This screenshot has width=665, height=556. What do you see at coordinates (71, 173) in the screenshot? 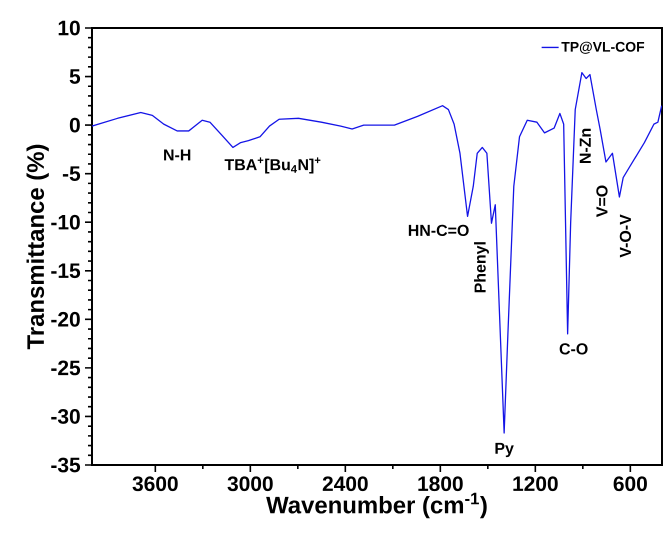
I see `y-tick-label: -5` at bounding box center [71, 173].